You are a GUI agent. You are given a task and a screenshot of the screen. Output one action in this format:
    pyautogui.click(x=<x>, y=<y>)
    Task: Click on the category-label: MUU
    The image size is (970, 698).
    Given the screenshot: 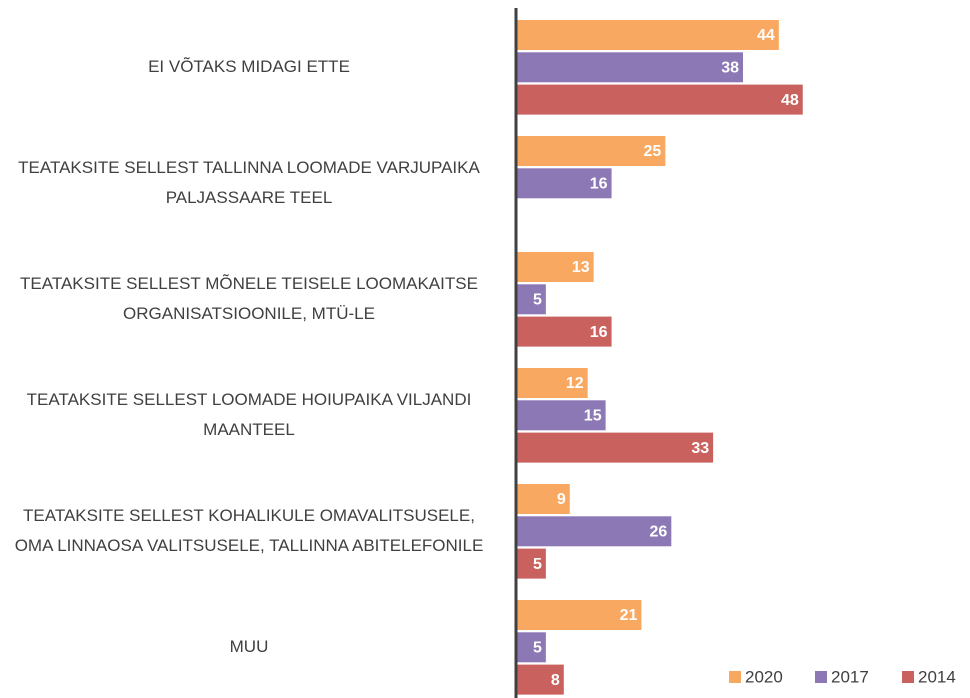 What is the action you would take?
    pyautogui.click(x=249, y=647)
    